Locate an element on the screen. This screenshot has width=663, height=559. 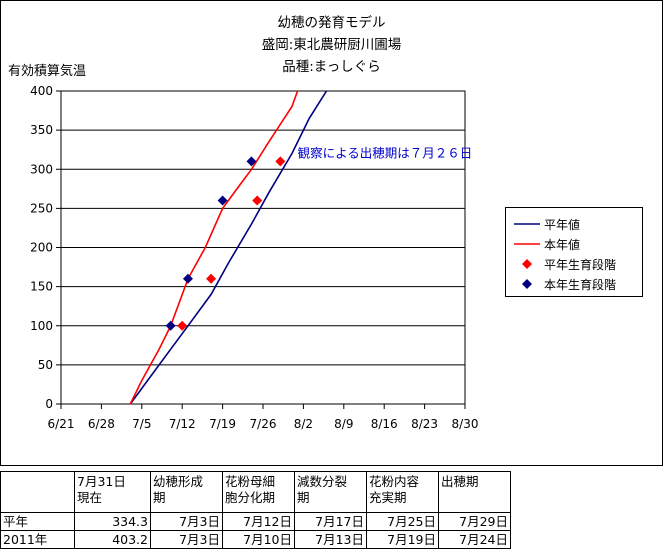
y-tick-label-1: 50 is located at coordinates (45, 365).